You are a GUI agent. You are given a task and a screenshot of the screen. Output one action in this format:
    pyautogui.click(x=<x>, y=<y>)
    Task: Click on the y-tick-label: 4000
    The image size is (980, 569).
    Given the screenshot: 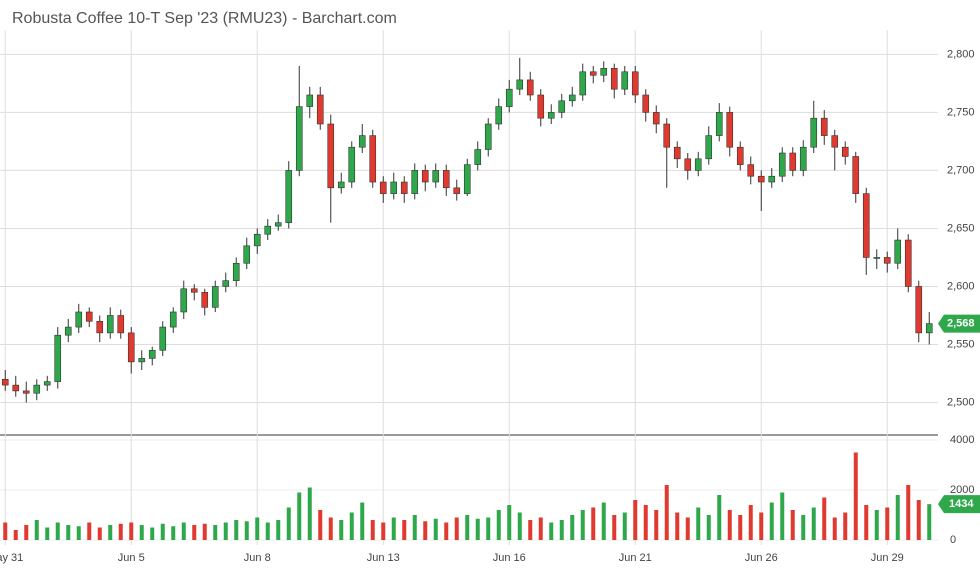 What is the action you would take?
    pyautogui.click(x=962, y=440)
    